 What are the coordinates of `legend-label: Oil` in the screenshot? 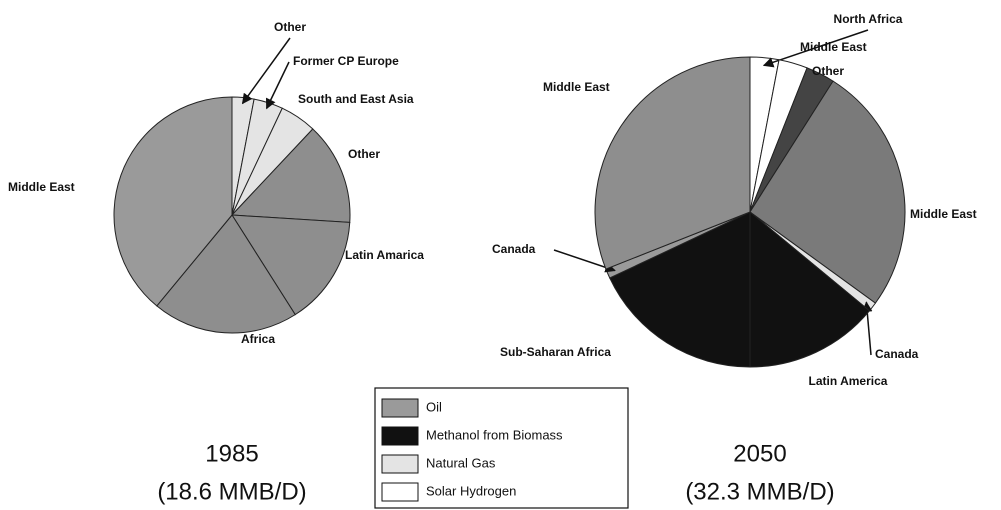 It's located at (434, 406).